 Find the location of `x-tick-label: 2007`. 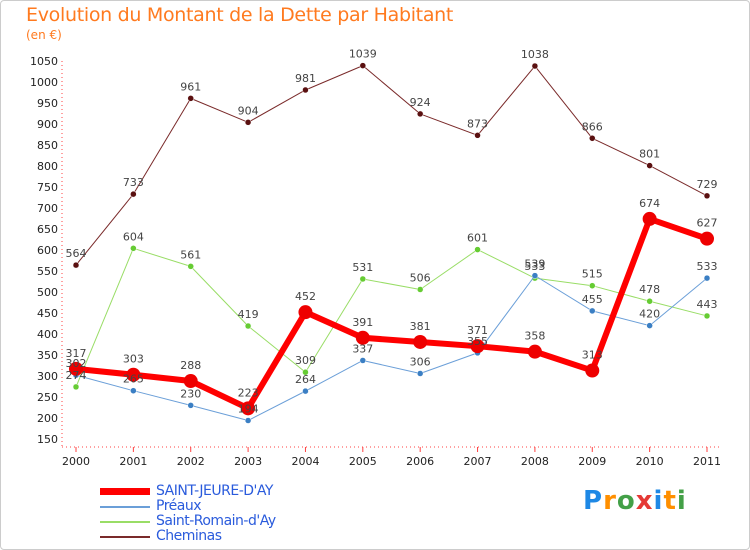

x-tick-label: 2007 is located at coordinates (478, 461).